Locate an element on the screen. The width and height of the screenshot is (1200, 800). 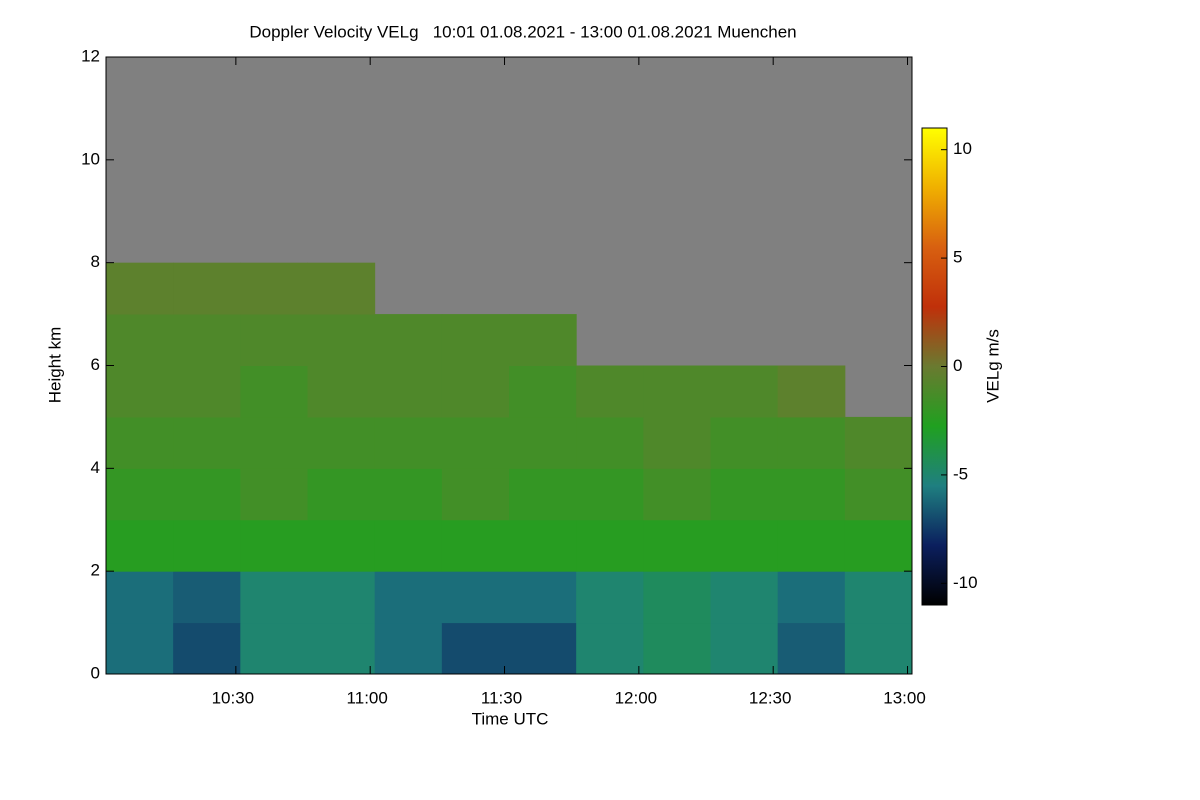
colorbar-tick-label: 10 is located at coordinates (962, 148).